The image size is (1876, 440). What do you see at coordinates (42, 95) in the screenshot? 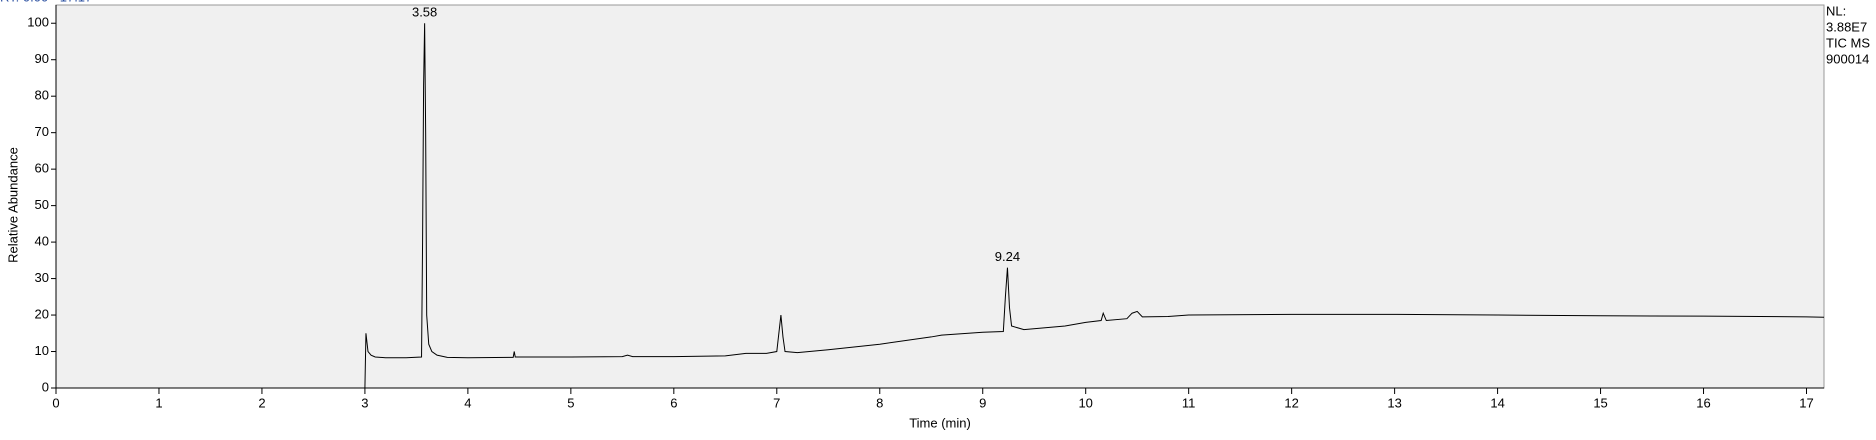
I see `y-tick-label: 80` at bounding box center [42, 95].